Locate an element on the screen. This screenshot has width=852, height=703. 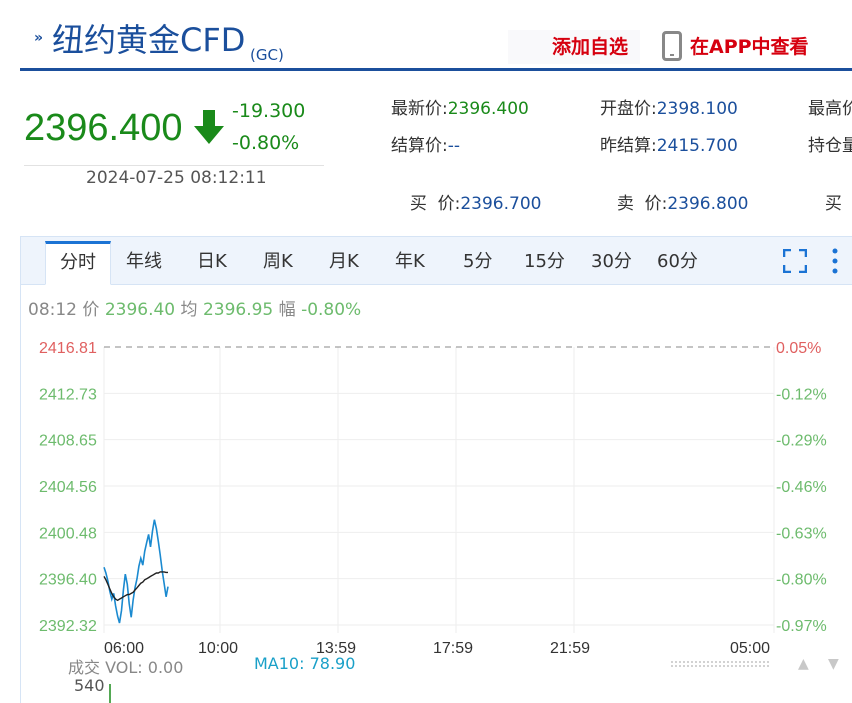
high-price-label: 最高价 is located at coordinates (830, 109).